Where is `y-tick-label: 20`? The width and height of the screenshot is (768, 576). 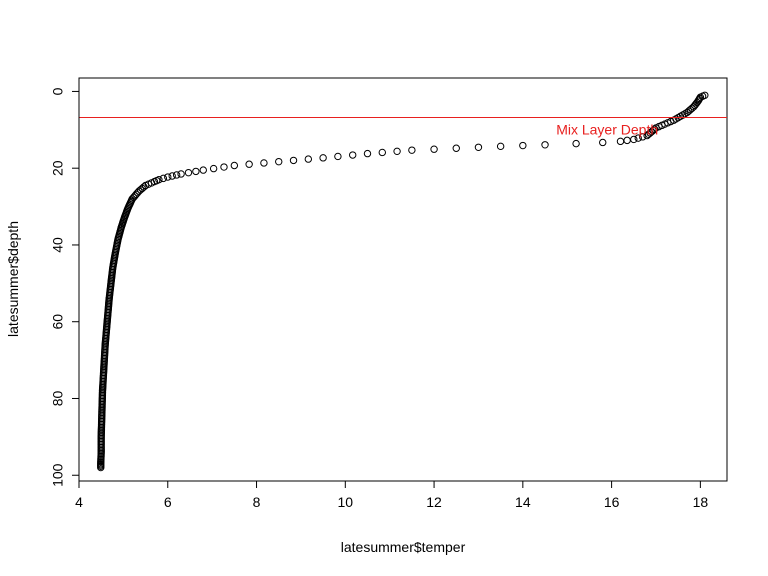
y-tick-label: 20 is located at coordinates (58, 168).